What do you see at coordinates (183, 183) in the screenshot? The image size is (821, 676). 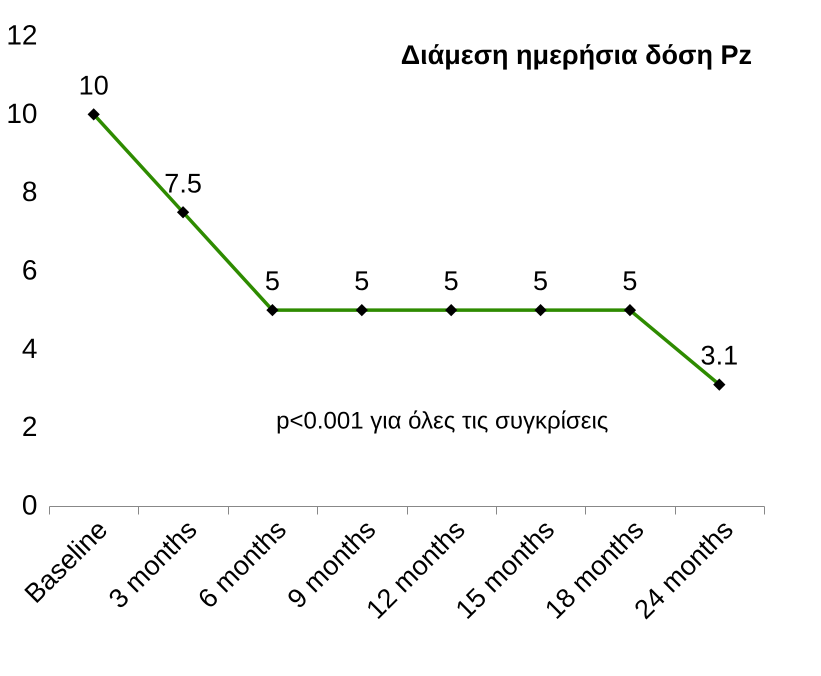 I see `data-label: 7.5` at bounding box center [183, 183].